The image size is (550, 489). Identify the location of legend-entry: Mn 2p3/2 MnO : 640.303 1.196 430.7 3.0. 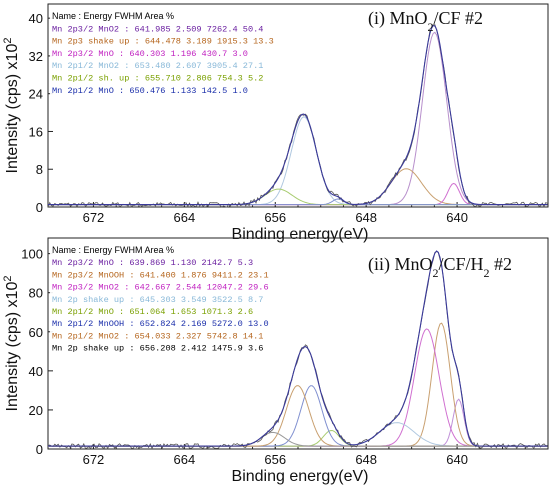
(150, 54).